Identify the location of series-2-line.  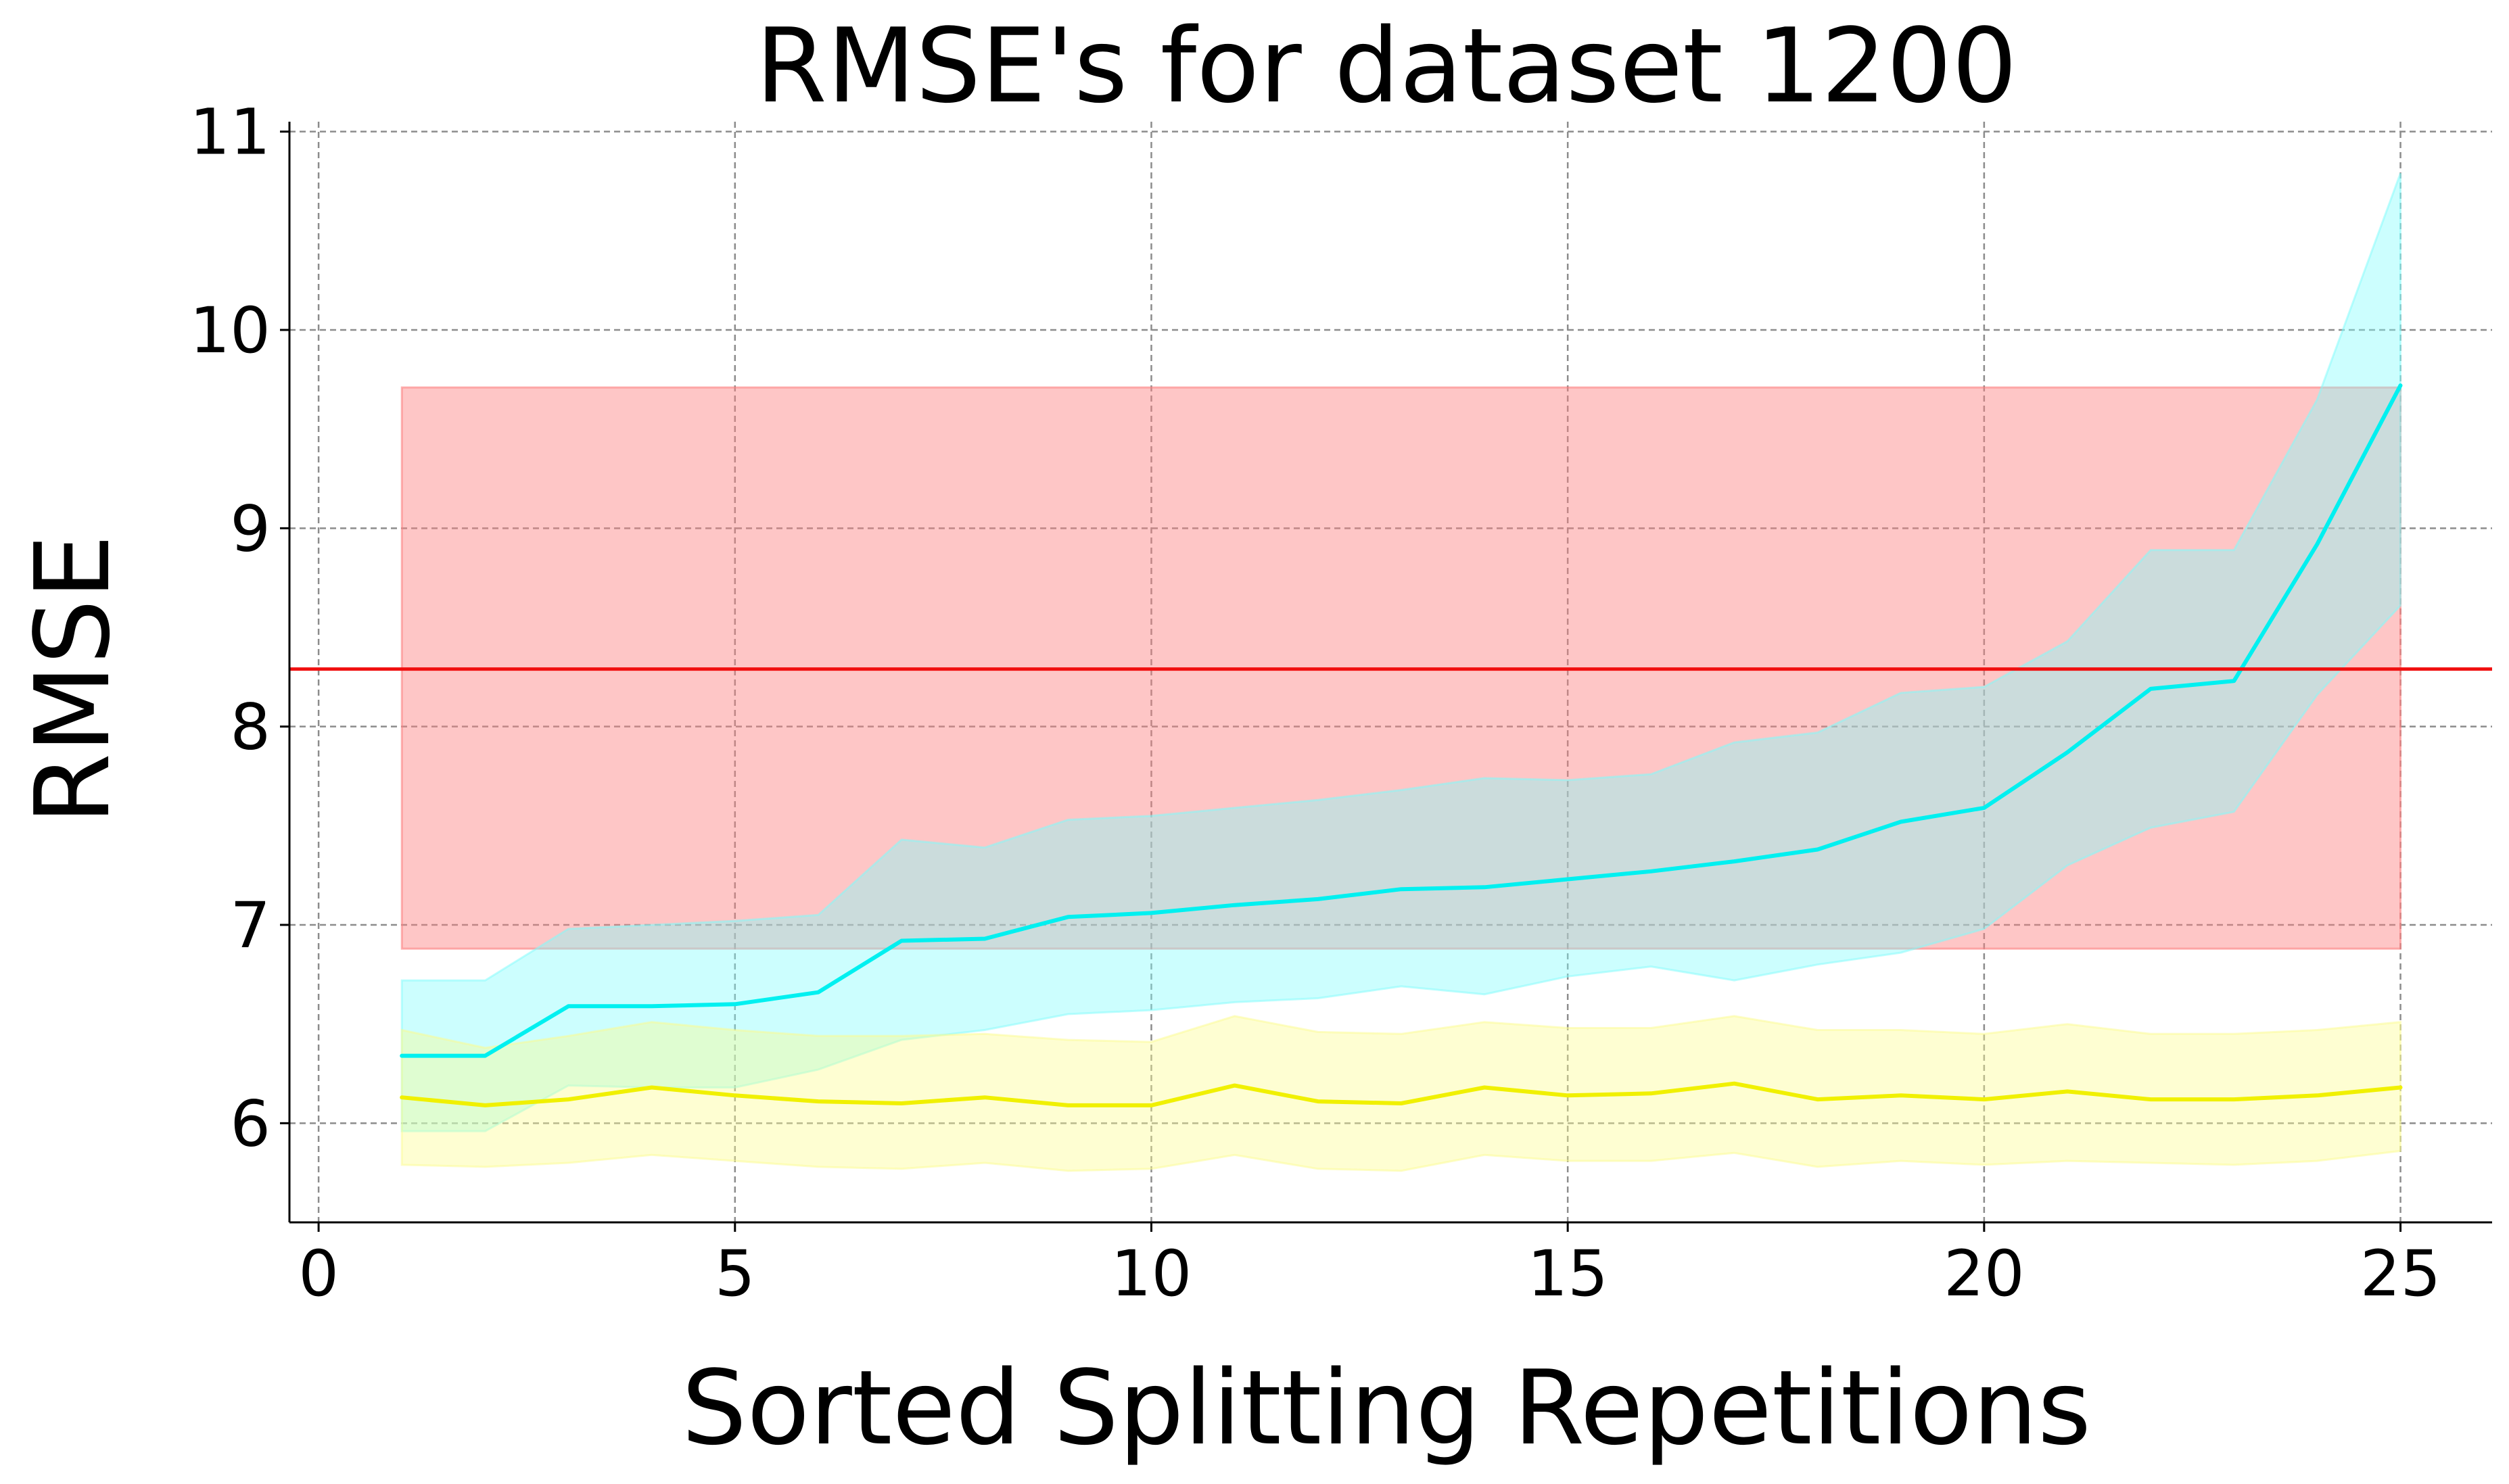
(1401, 1094).